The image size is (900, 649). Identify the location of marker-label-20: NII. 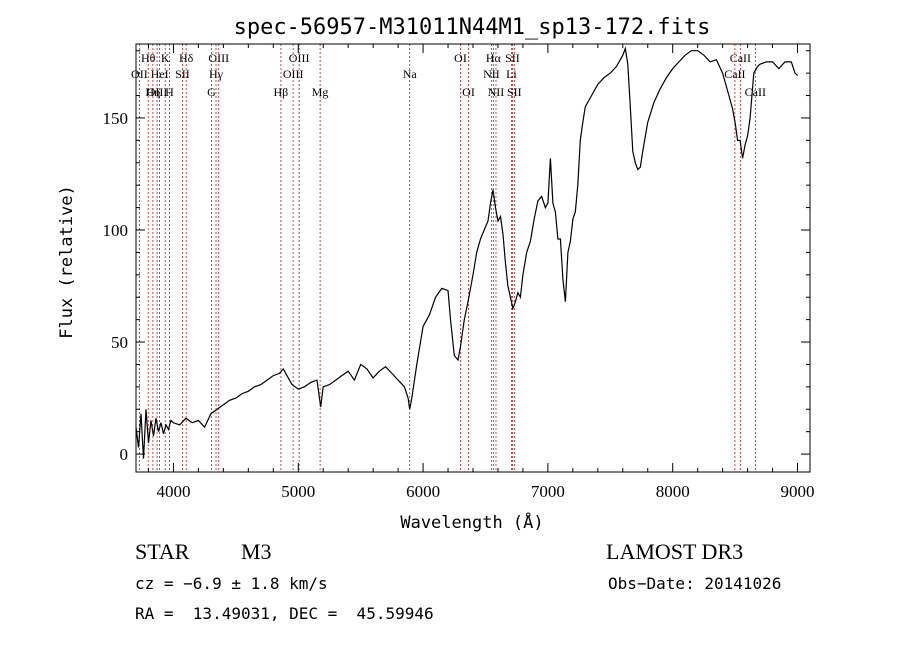
(491, 74).